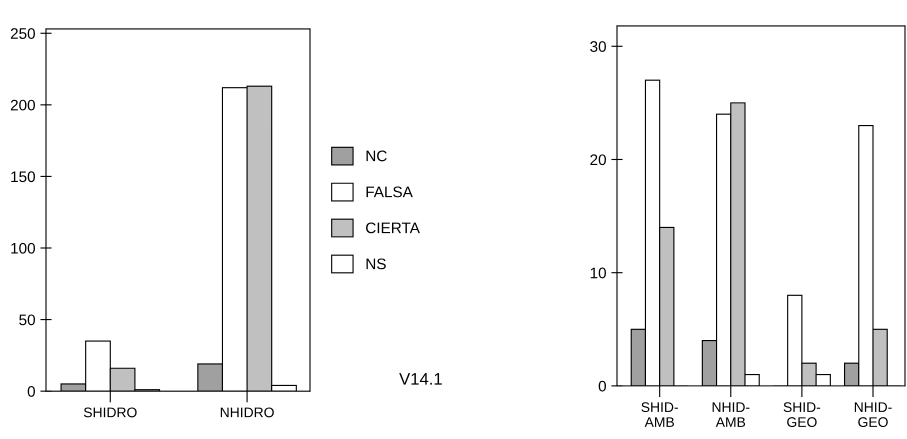 The height and width of the screenshot is (439, 907). I want to click on y-tick-label: 50, so click(27, 320).